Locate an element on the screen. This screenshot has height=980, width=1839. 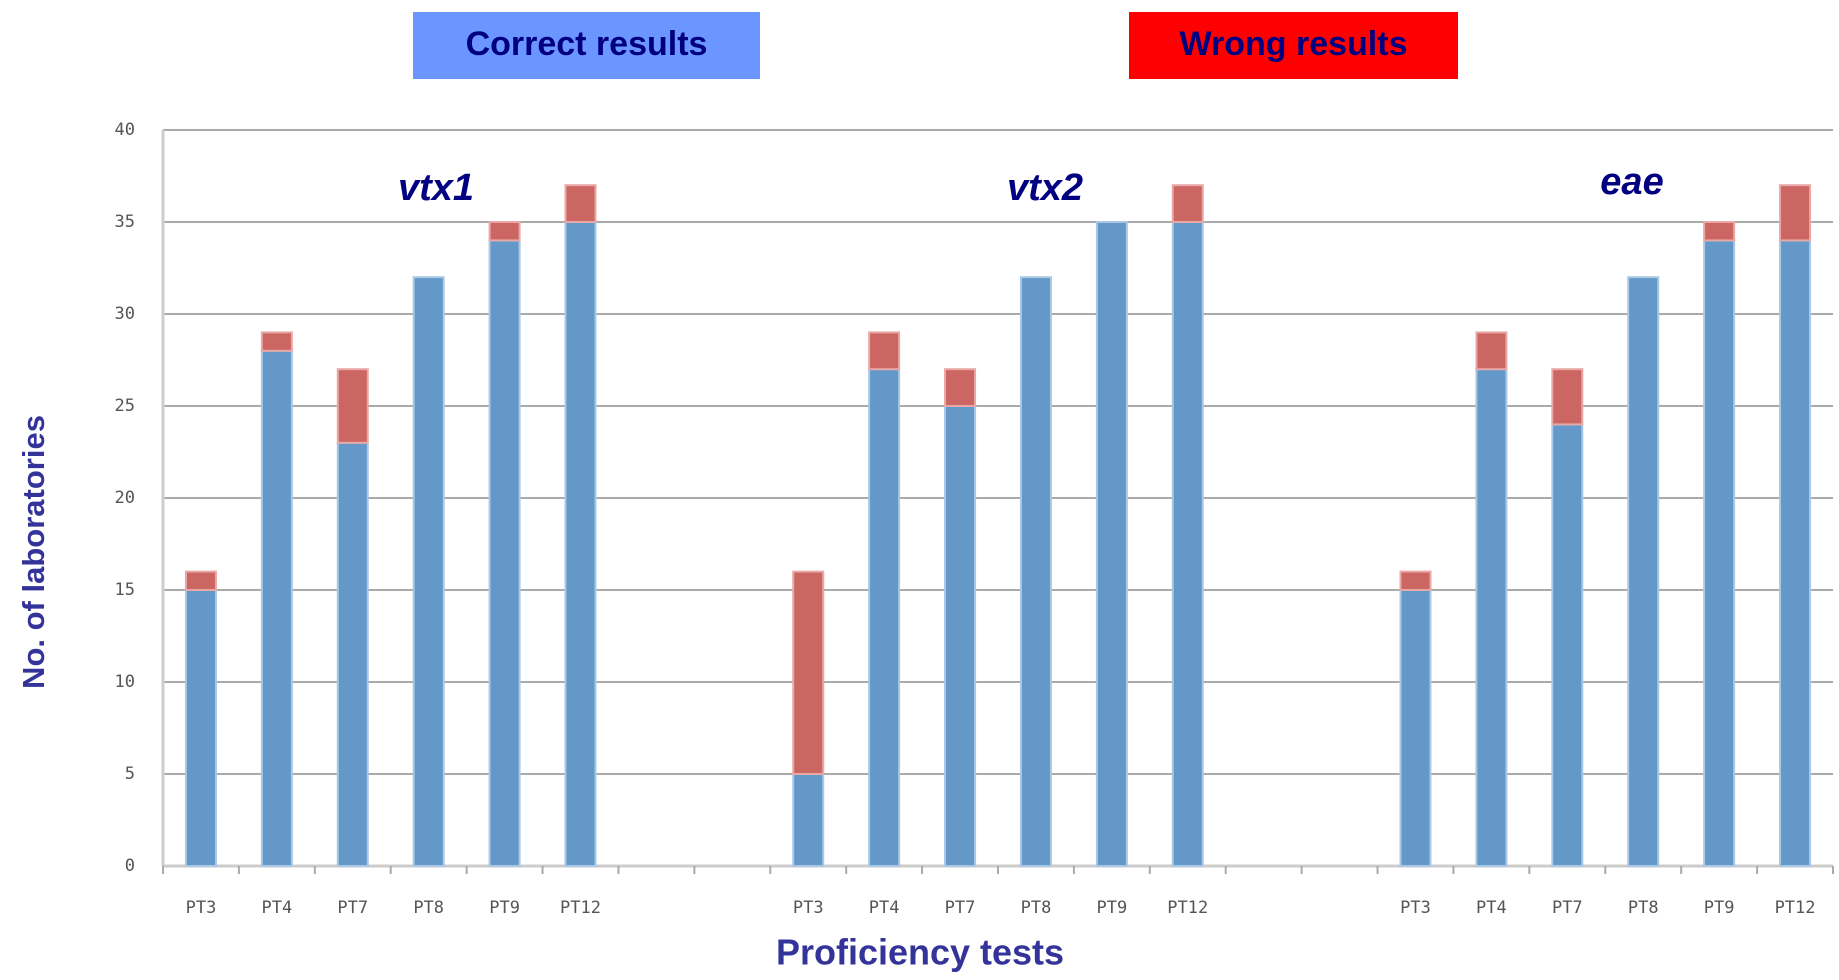
y-tick-label: 25 is located at coordinates (125, 406).